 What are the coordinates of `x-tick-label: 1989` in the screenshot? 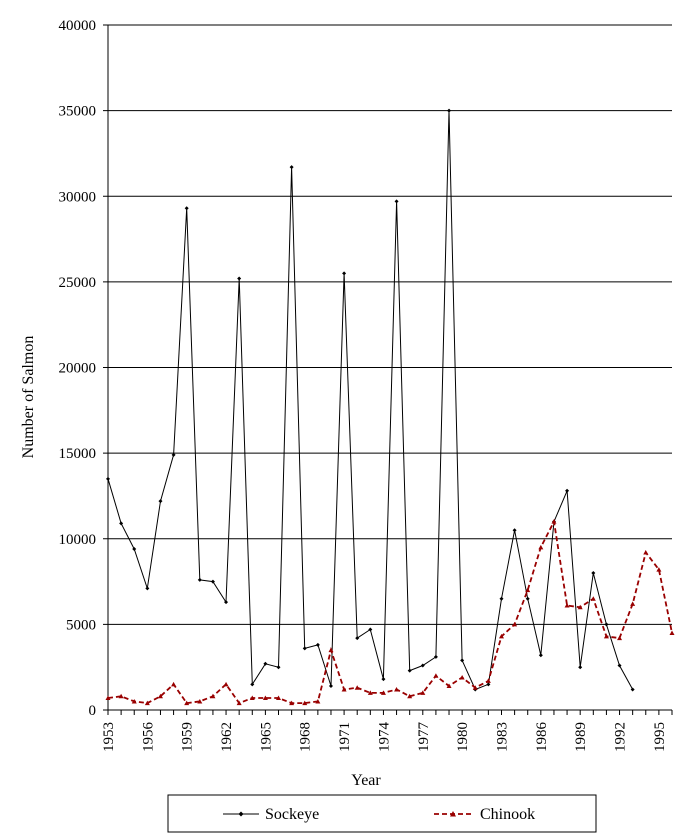 It's located at (581, 737).